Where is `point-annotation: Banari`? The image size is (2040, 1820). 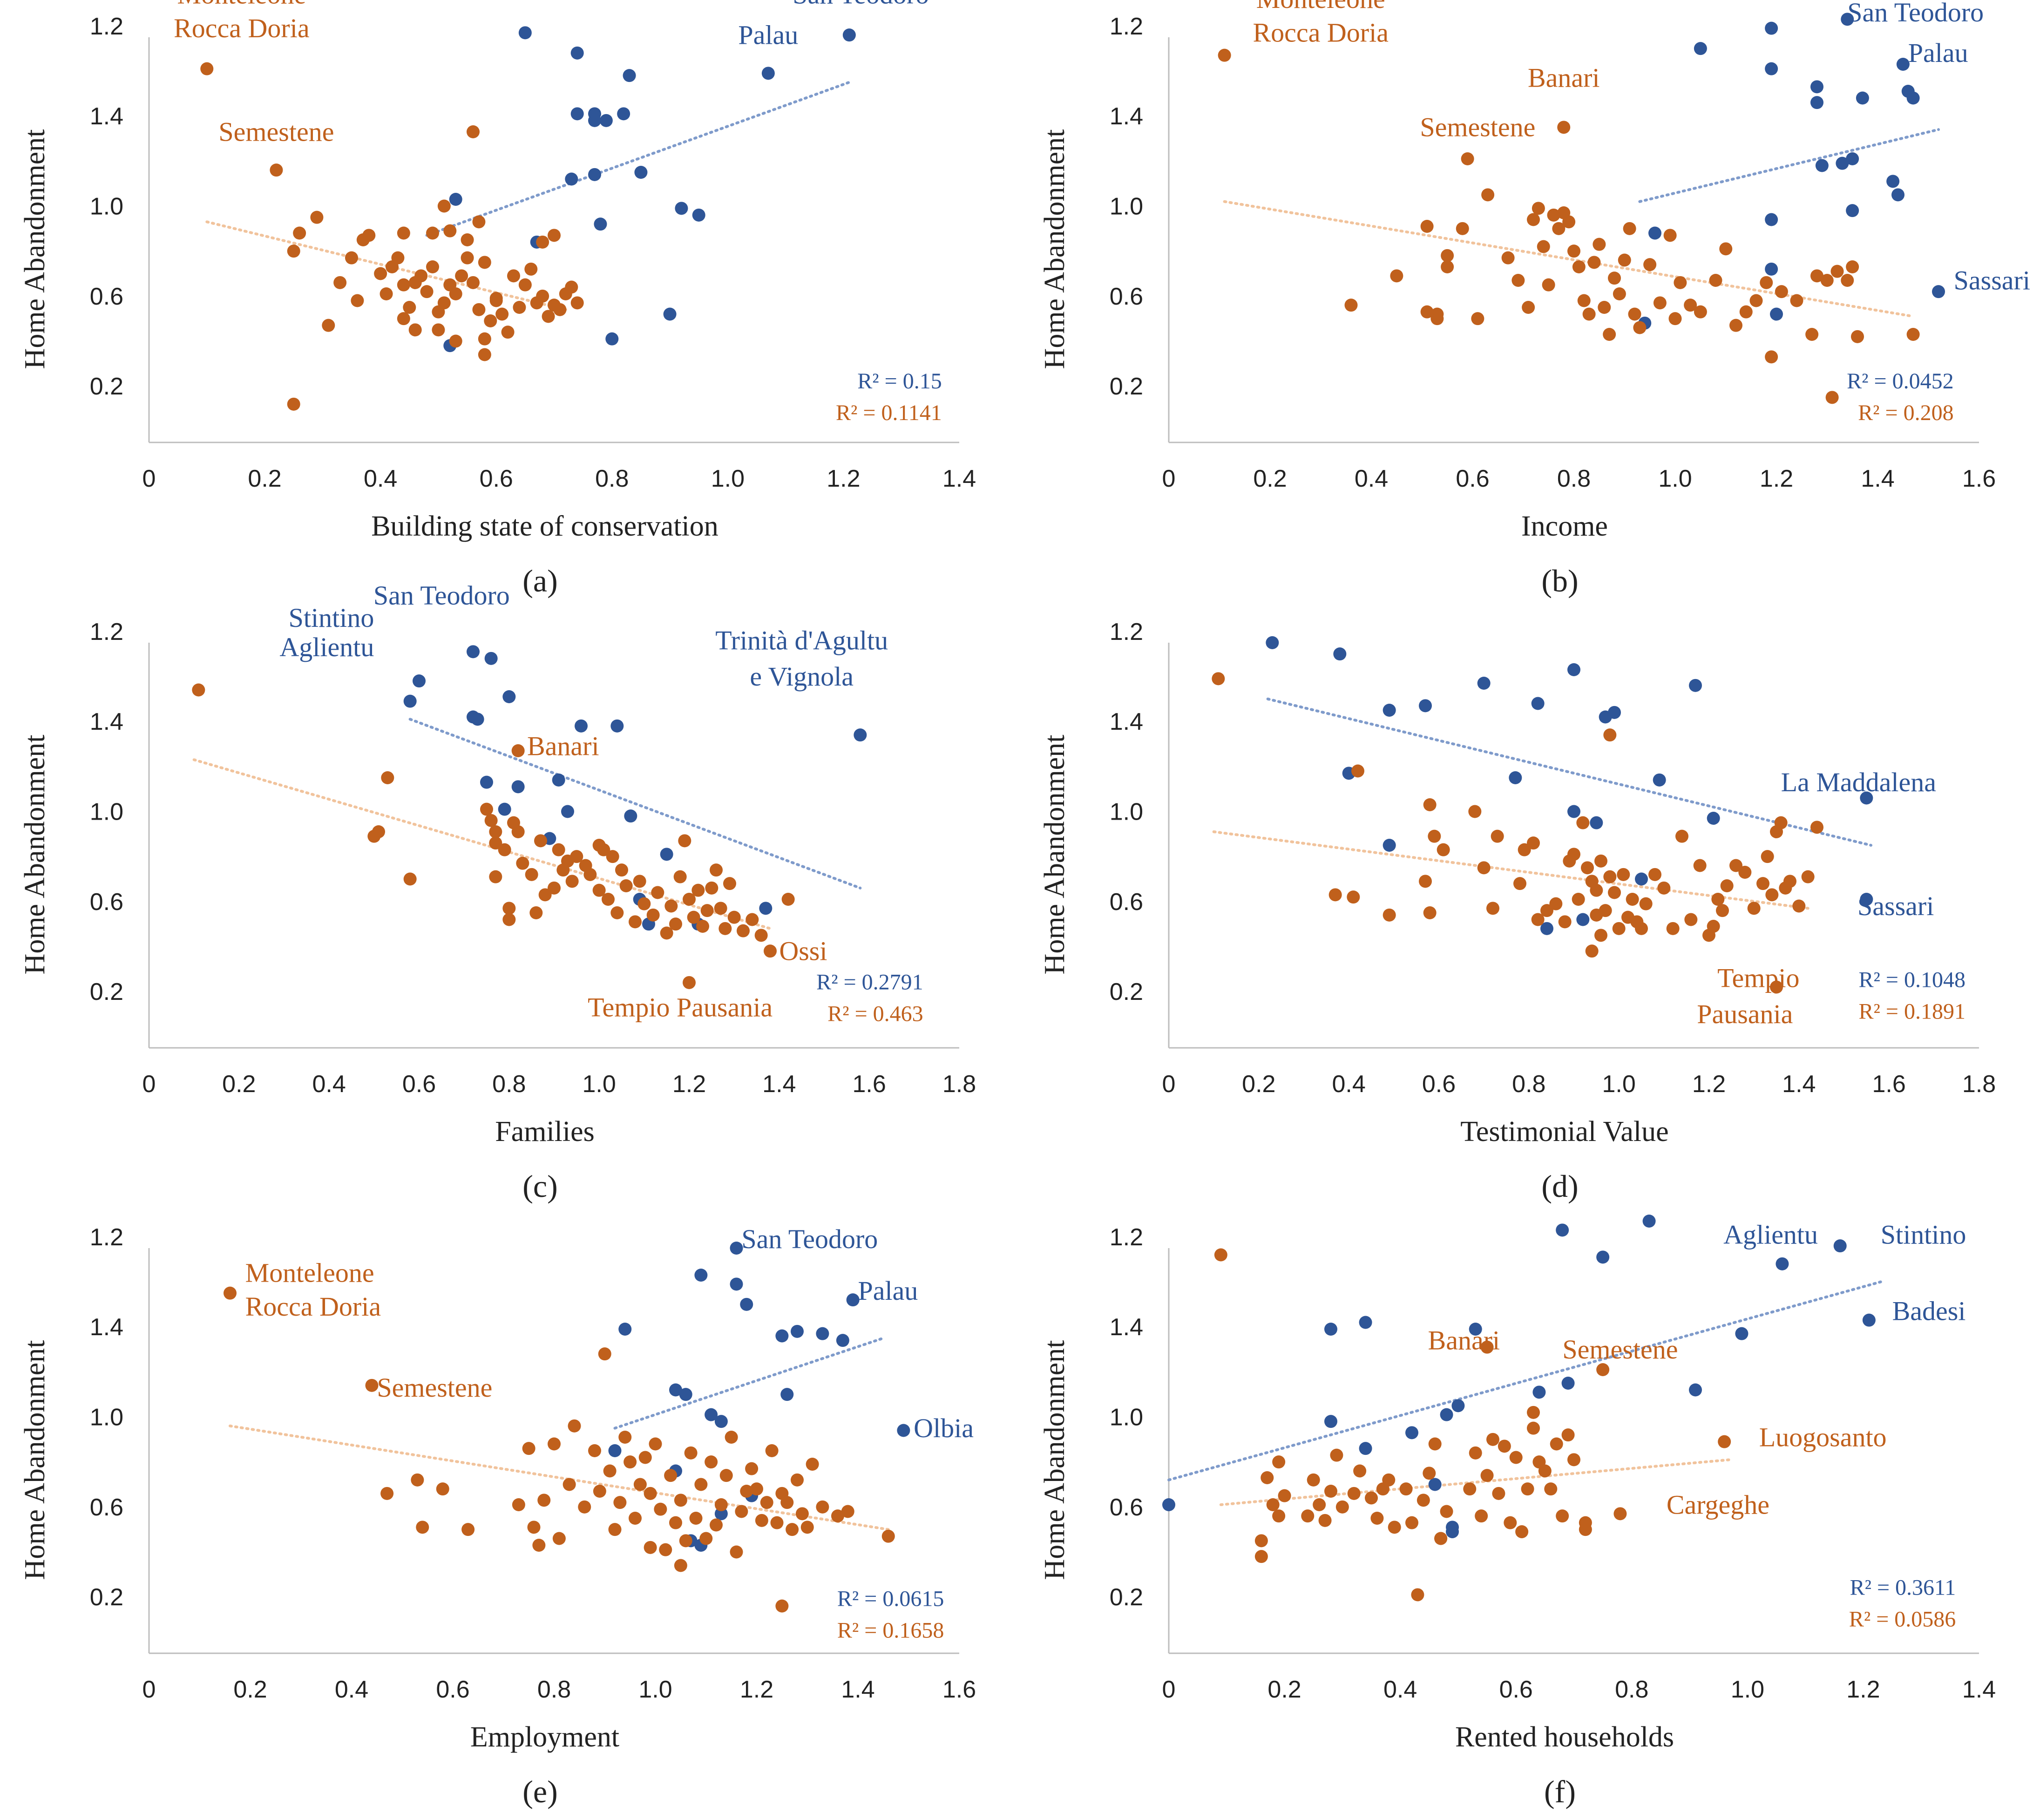
point-annotation: Banari is located at coordinates (1564, 77).